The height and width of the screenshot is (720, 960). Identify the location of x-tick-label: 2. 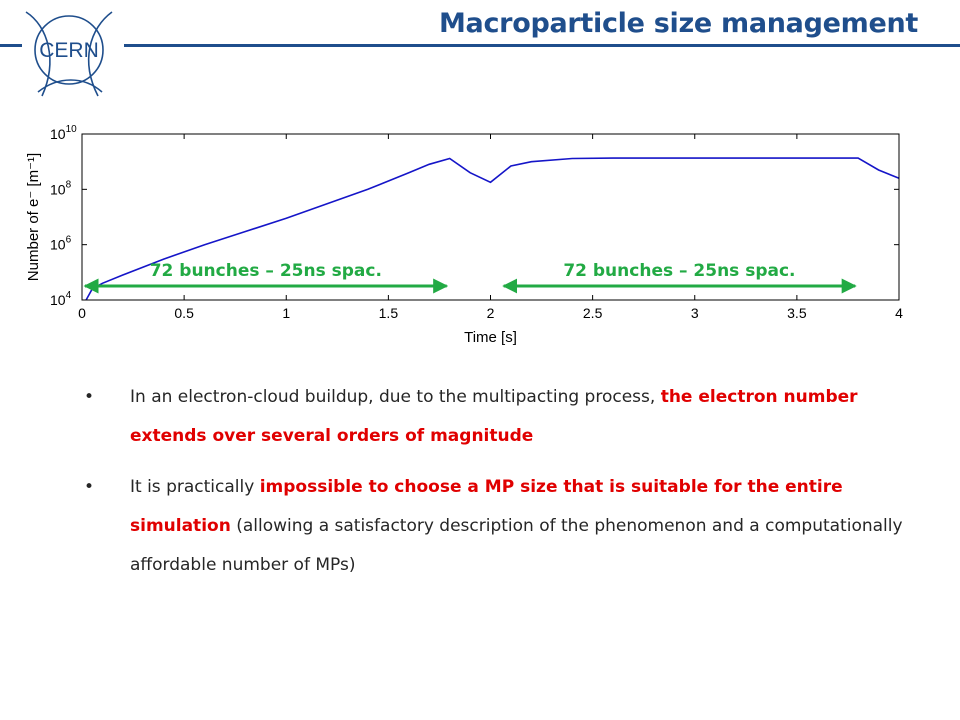
(491, 313).